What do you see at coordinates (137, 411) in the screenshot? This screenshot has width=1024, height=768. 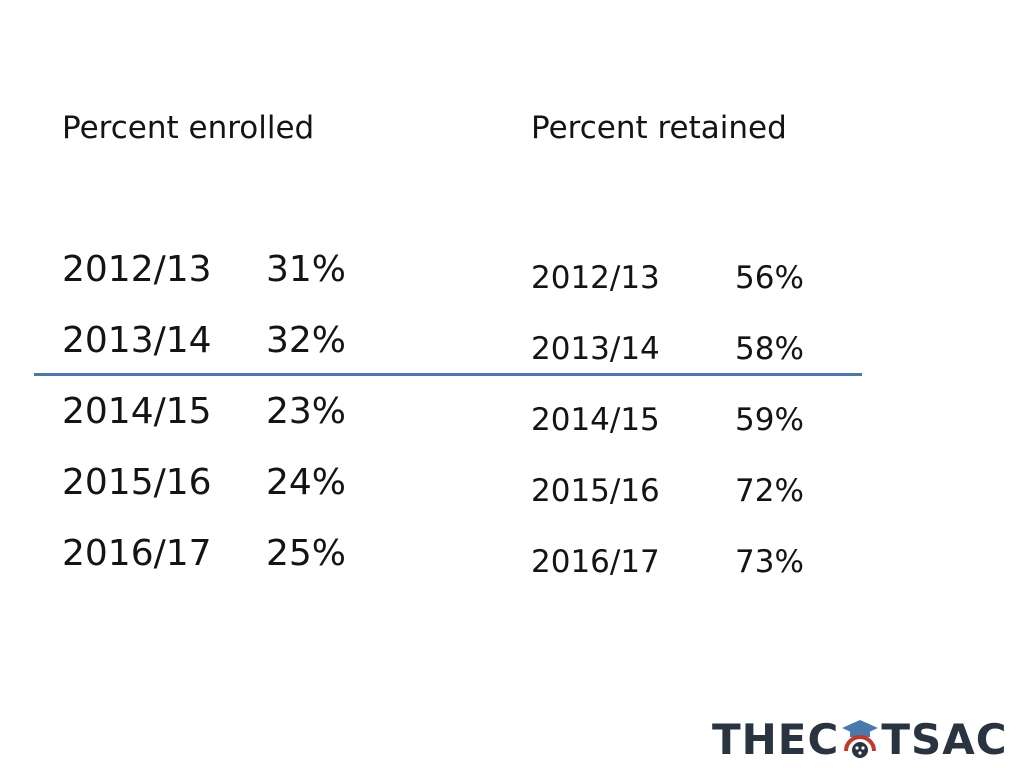 I see `enrolled-year: 2014/15` at bounding box center [137, 411].